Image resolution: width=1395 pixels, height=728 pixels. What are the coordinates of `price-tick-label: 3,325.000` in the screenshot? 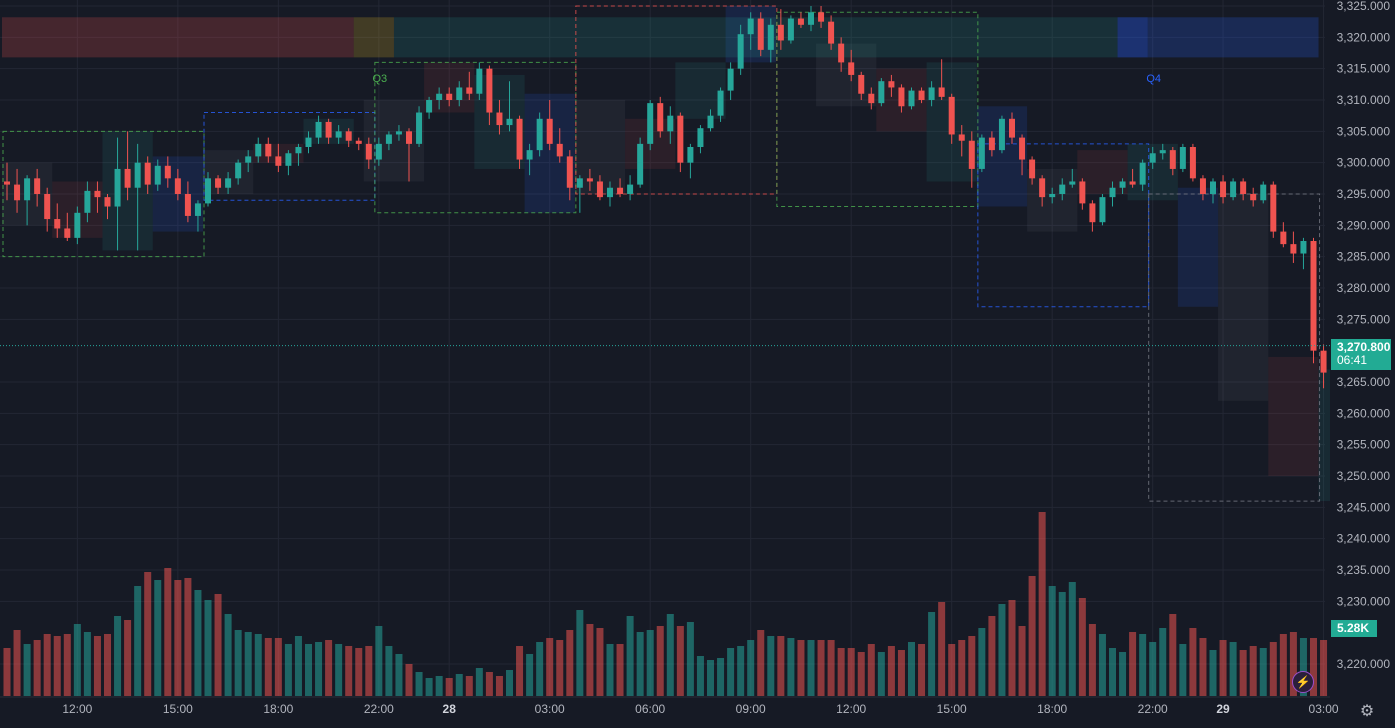 It's located at (1364, 6).